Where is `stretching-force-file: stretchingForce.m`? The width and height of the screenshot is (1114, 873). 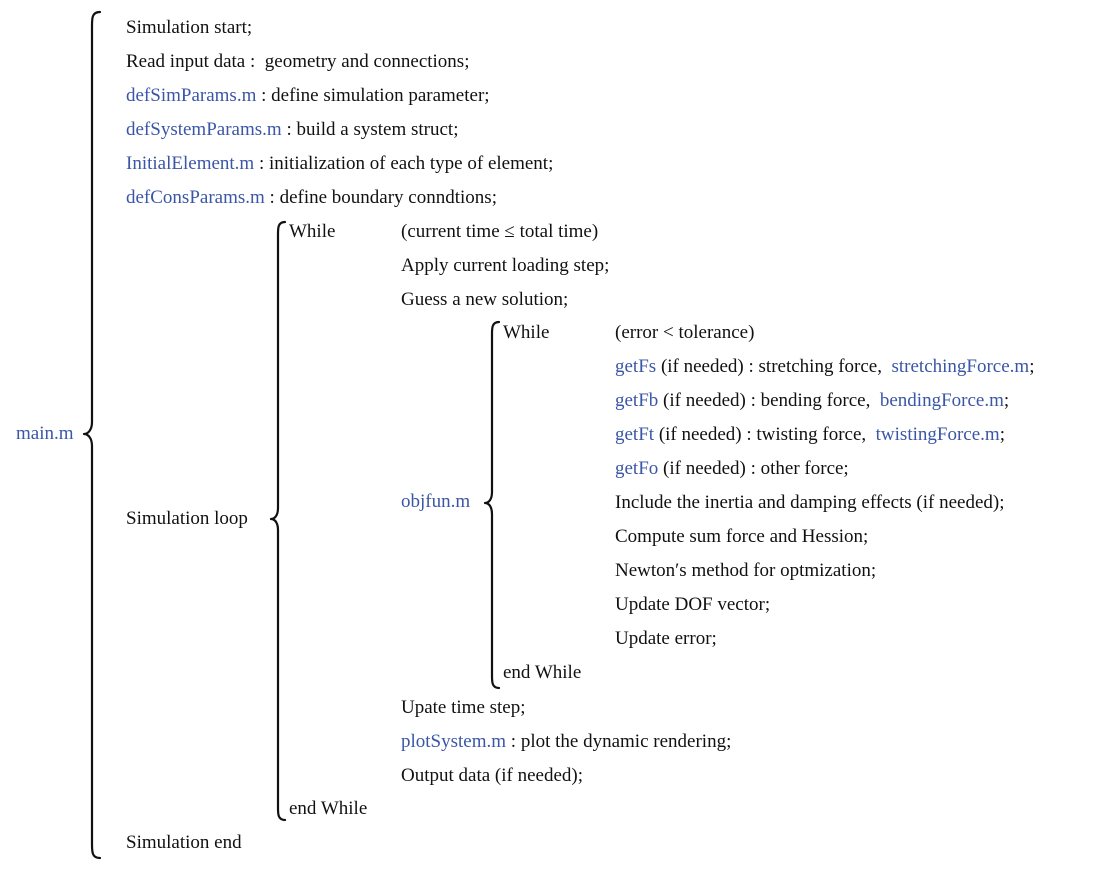
stretching-force-file: stretchingForce.m is located at coordinates (960, 366).